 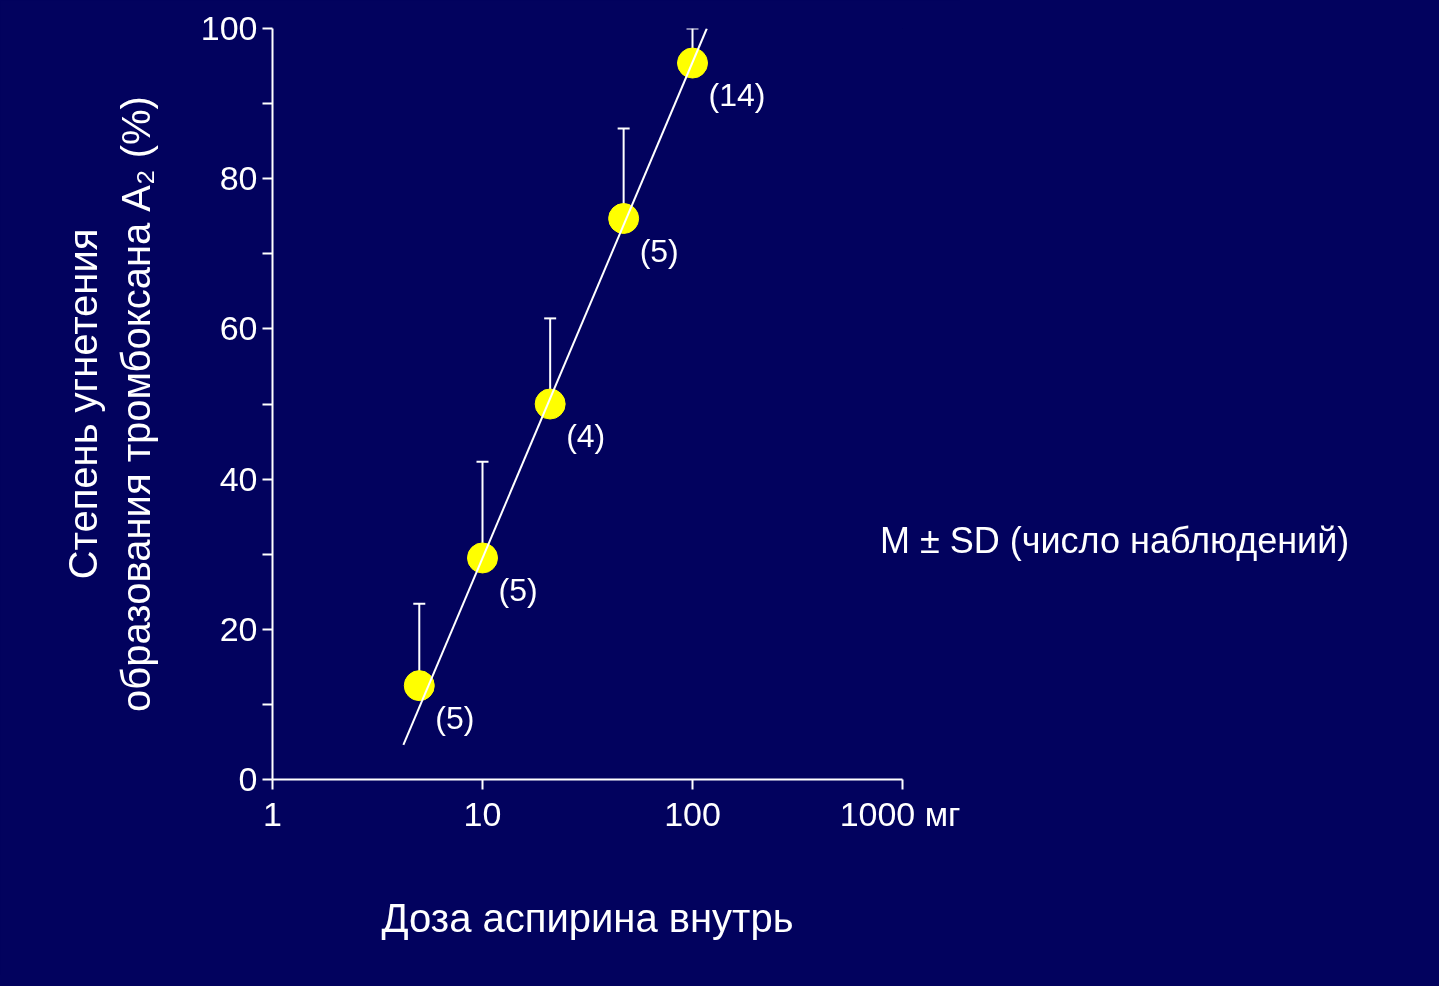 I want to click on x-tick-label: 1, so click(x=272, y=813).